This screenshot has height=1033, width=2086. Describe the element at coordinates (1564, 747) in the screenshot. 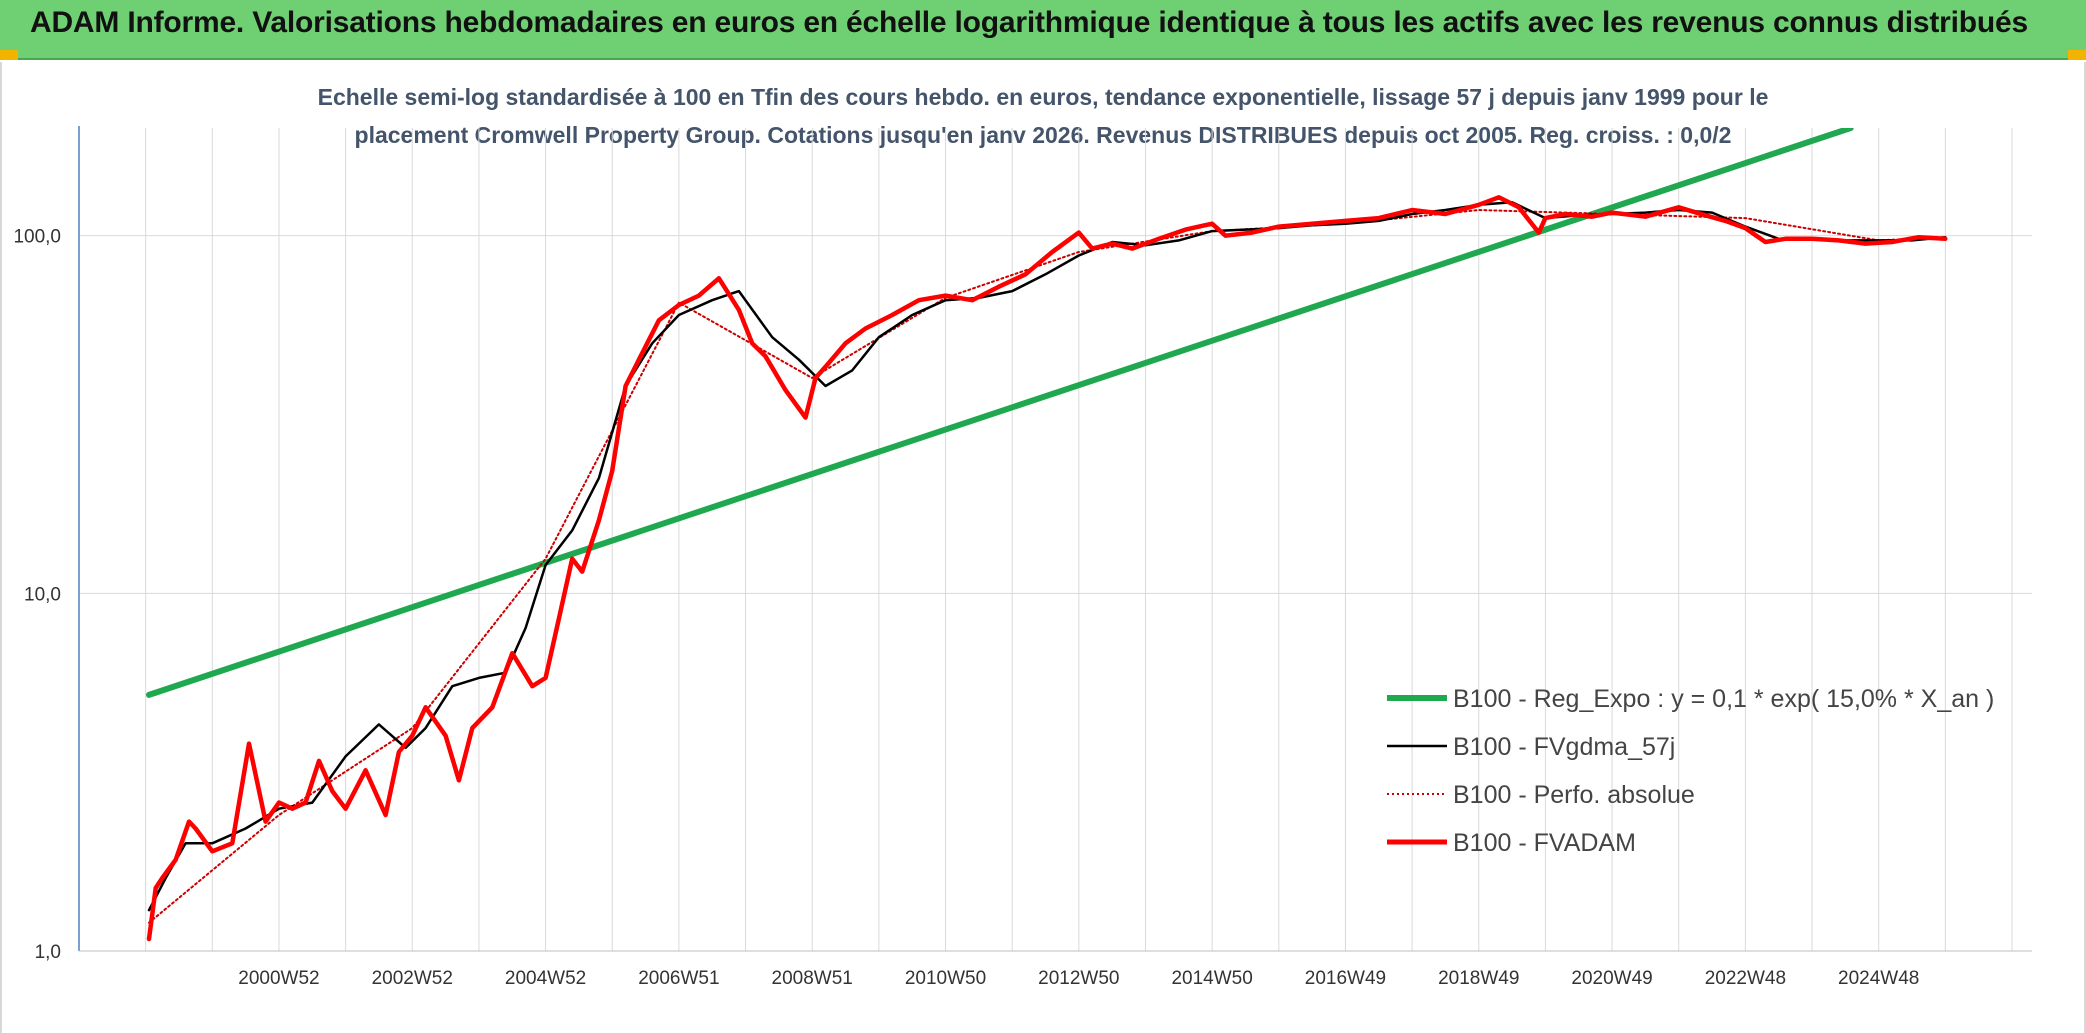

I see `legend-item-fvgdma-label: B100 - FVgdma_57j` at that location.